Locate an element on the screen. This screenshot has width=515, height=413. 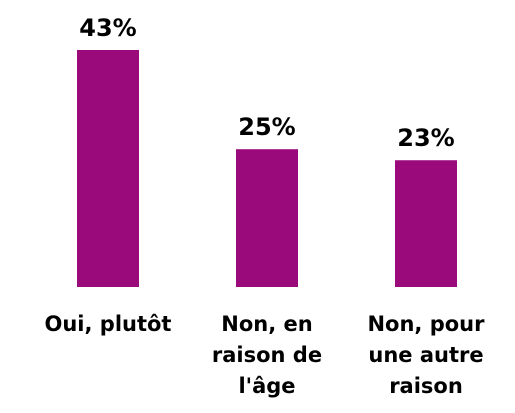
value-label: 23% is located at coordinates (425, 138).